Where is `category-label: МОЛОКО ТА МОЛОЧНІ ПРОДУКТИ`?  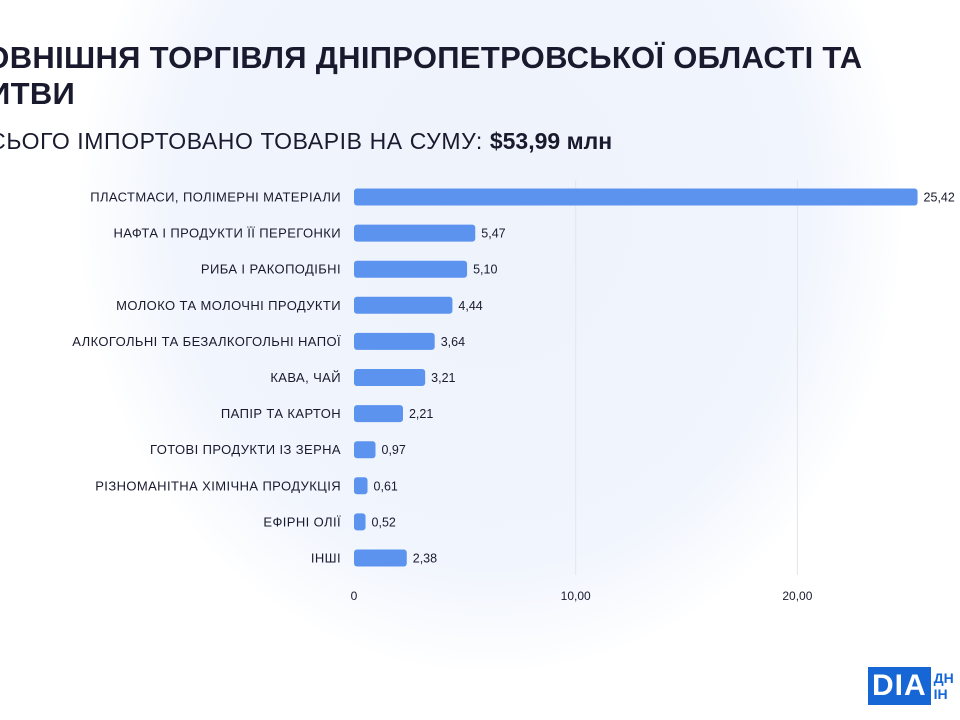 category-label: МОЛОКО ТА МОЛОЧНІ ПРОДУКТИ is located at coordinates (228, 305).